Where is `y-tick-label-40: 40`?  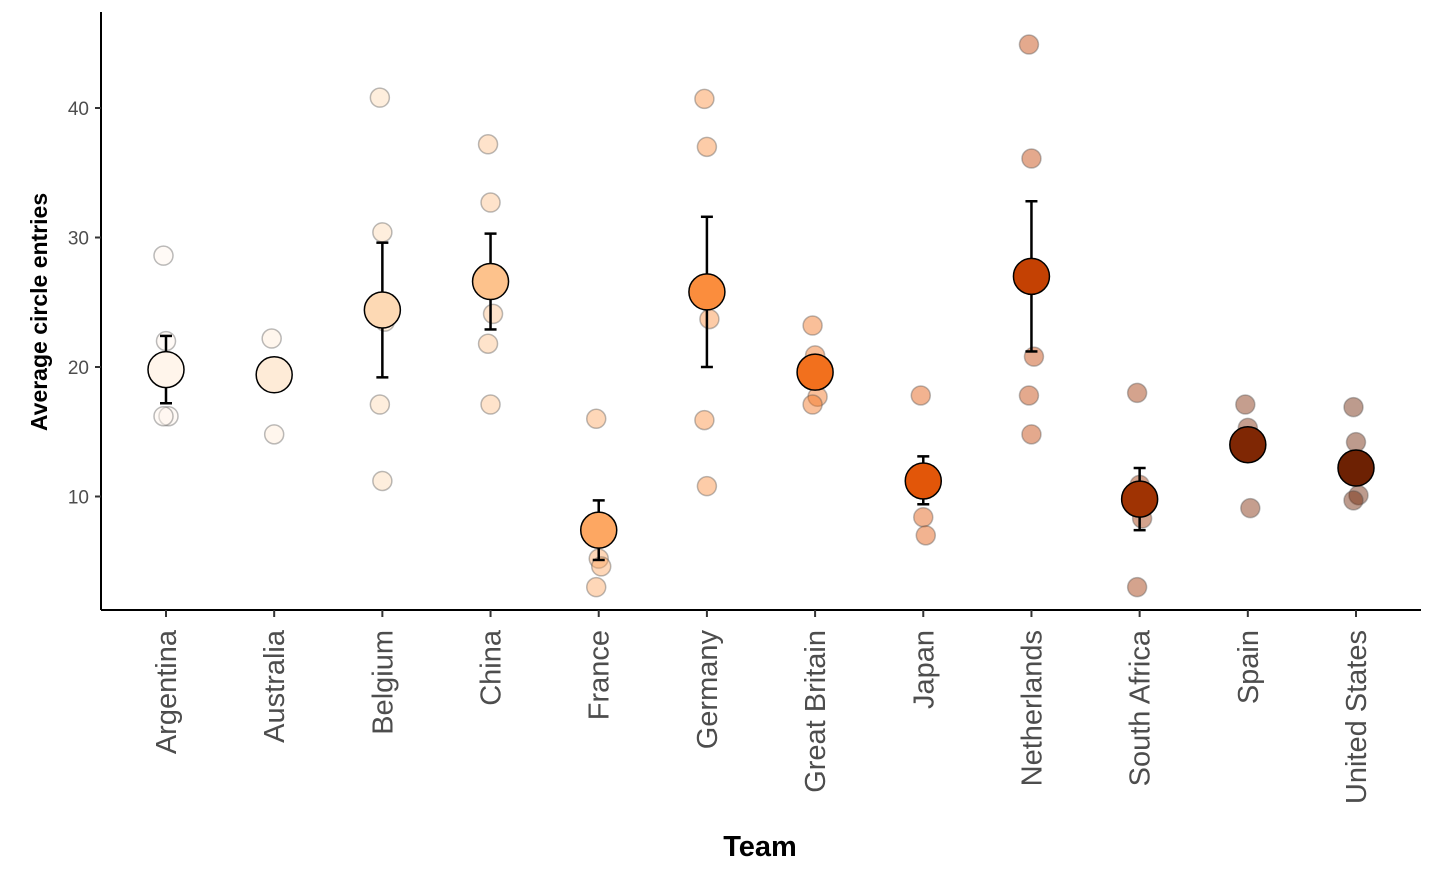
y-tick-label-40: 40 is located at coordinates (78, 109).